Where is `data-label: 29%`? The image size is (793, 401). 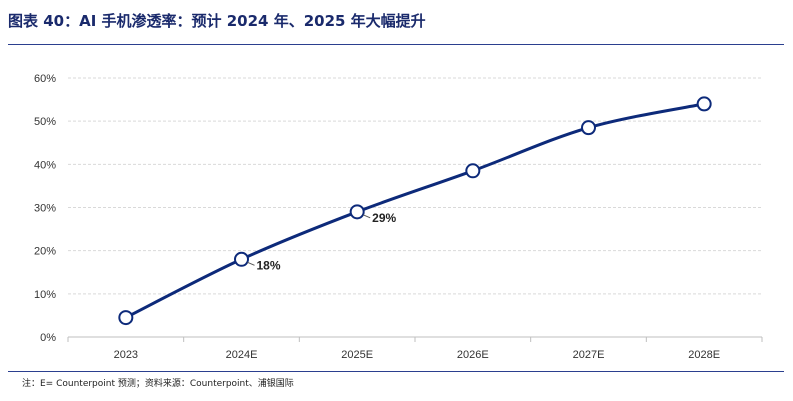
data-label: 29% is located at coordinates (384, 218).